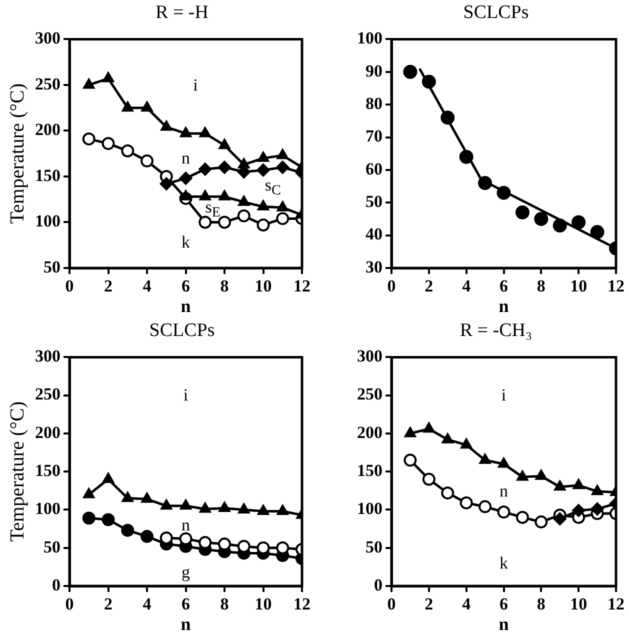 This screenshot has width=629, height=637. Describe the element at coordinates (374, 70) in the screenshot. I see `y-tick-label: 90` at that location.